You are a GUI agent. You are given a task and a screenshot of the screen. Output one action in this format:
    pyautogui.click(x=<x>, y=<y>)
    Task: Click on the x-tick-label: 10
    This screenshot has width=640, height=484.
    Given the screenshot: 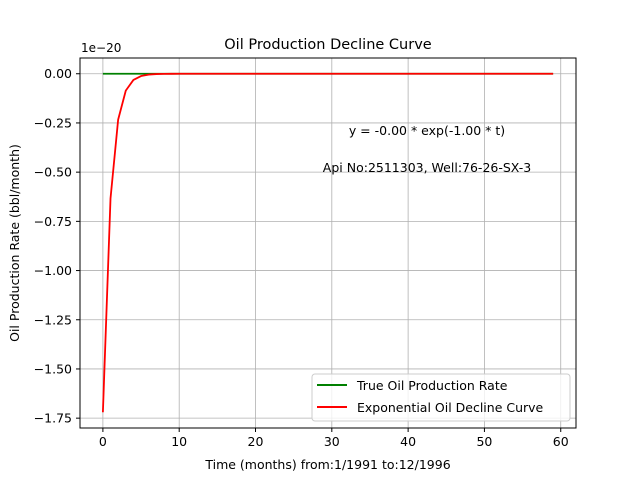 What is the action you would take?
    pyautogui.click(x=179, y=441)
    